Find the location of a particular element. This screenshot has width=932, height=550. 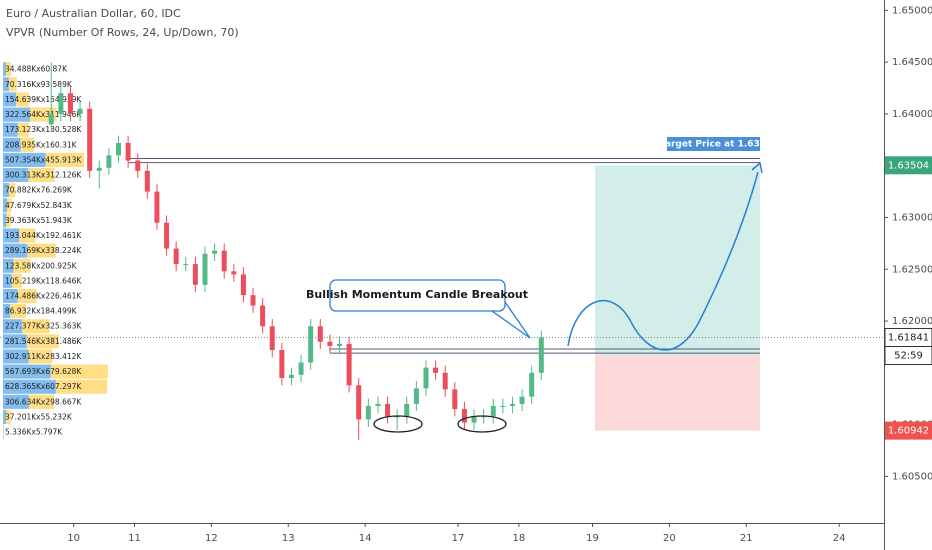

chart-subtitle: VPVR (Number Of Rows, 24, Up/Down, 70) is located at coordinates (122, 32).